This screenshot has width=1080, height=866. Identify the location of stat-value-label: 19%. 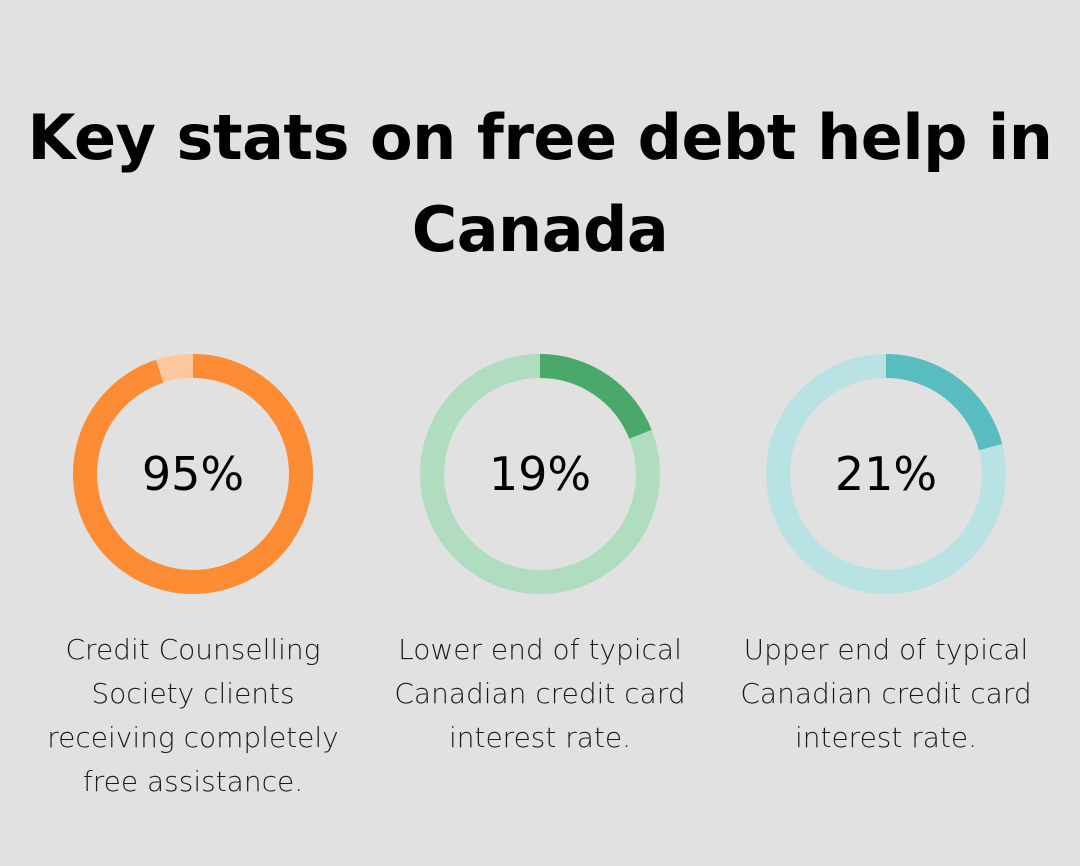
(540, 474).